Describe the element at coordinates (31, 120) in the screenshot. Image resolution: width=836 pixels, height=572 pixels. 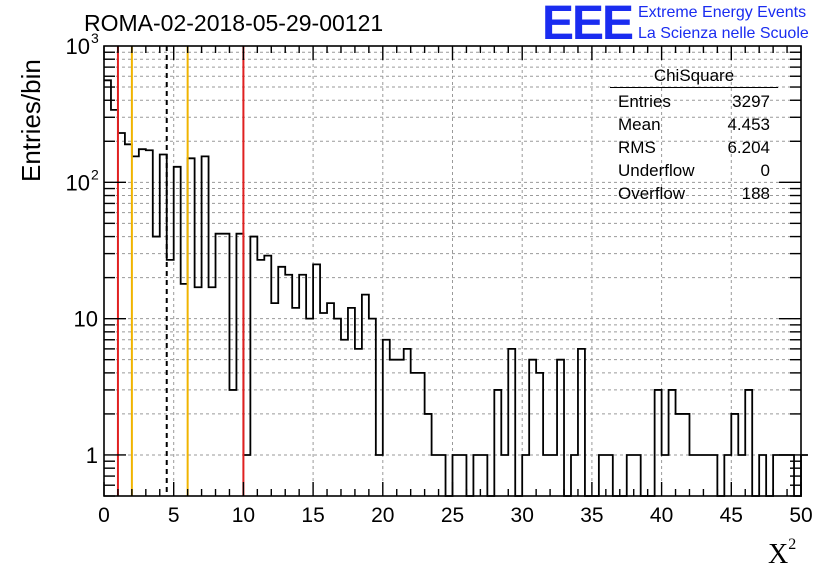
I see `y-axis-label: Entries/bin` at that location.